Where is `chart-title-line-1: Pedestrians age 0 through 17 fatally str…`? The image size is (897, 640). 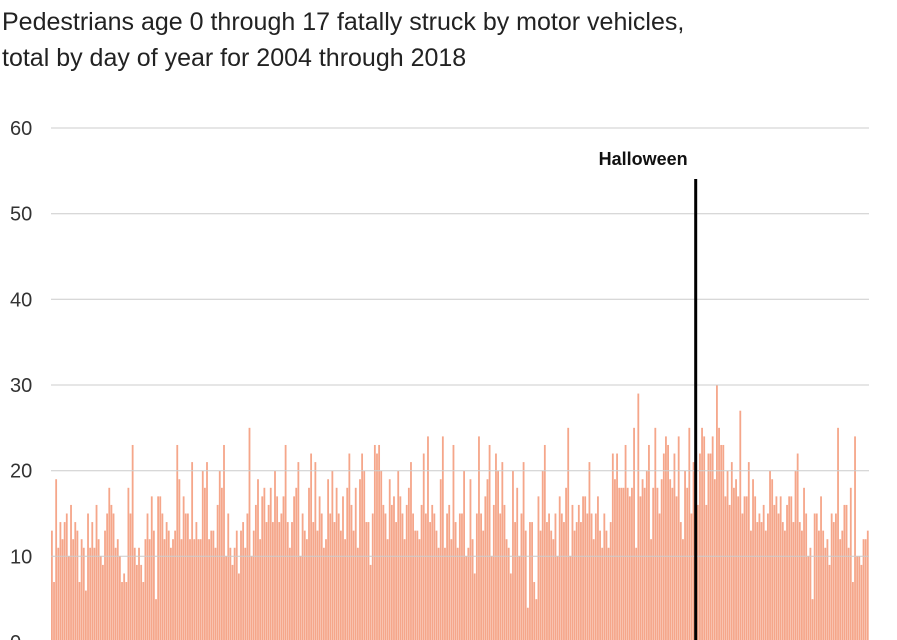 chart-title-line-1: Pedestrians age 0 through 17 fatally str… is located at coordinates (343, 22).